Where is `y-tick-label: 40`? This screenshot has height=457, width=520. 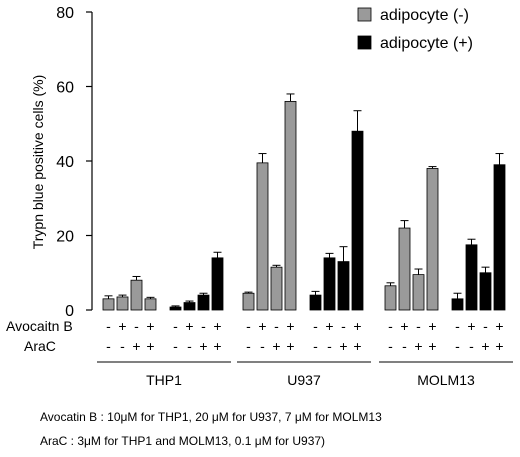 y-tick-label: 40 is located at coordinates (65, 162).